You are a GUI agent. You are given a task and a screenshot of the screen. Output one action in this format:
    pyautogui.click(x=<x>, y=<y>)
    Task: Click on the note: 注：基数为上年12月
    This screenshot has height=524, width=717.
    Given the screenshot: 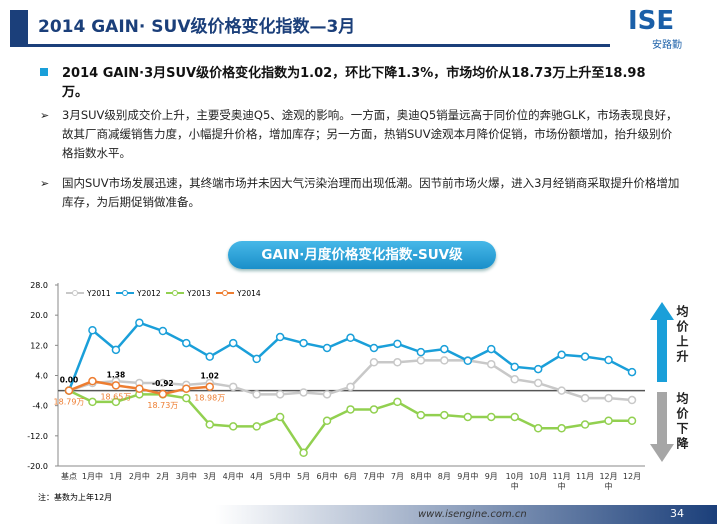 What is the action you would take?
    pyautogui.click(x=75, y=497)
    